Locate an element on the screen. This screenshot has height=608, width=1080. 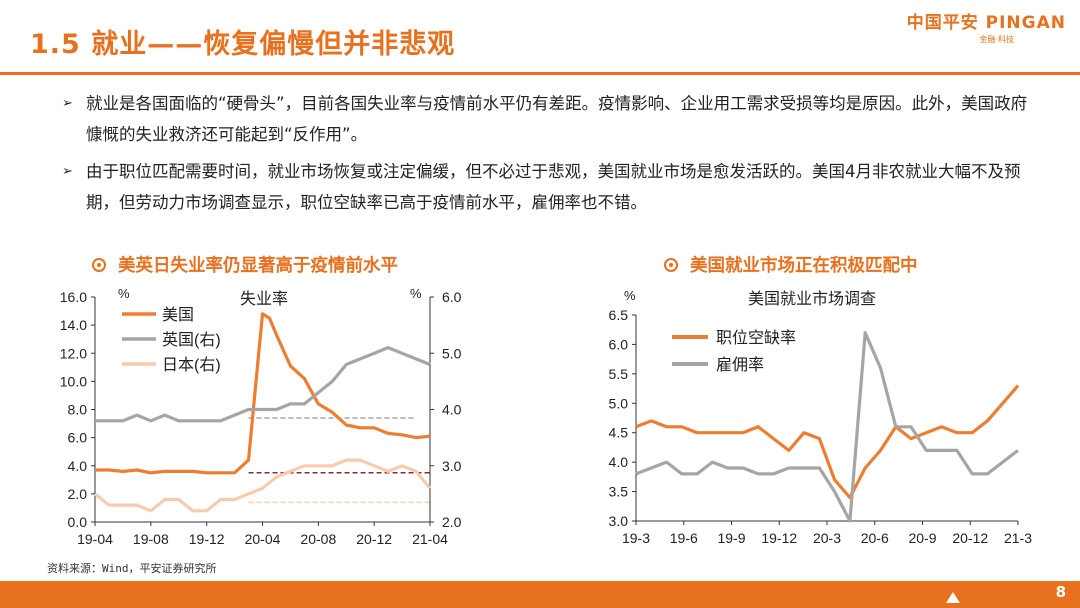
y-tick-label: 6.5 is located at coordinates (619, 315).